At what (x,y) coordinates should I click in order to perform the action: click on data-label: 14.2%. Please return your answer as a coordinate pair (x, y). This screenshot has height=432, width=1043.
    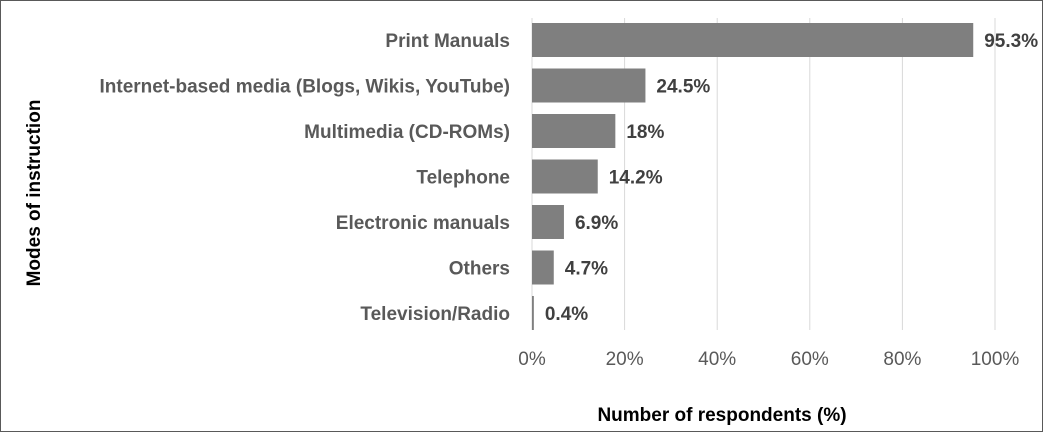
    Looking at the image, I should click on (636, 178).